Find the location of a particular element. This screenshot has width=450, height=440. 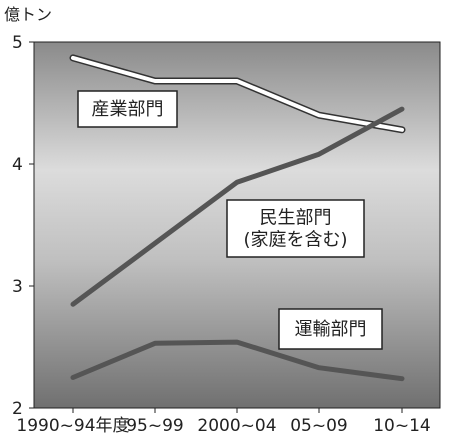

series-label-text: 産業部門 is located at coordinates (128, 109).